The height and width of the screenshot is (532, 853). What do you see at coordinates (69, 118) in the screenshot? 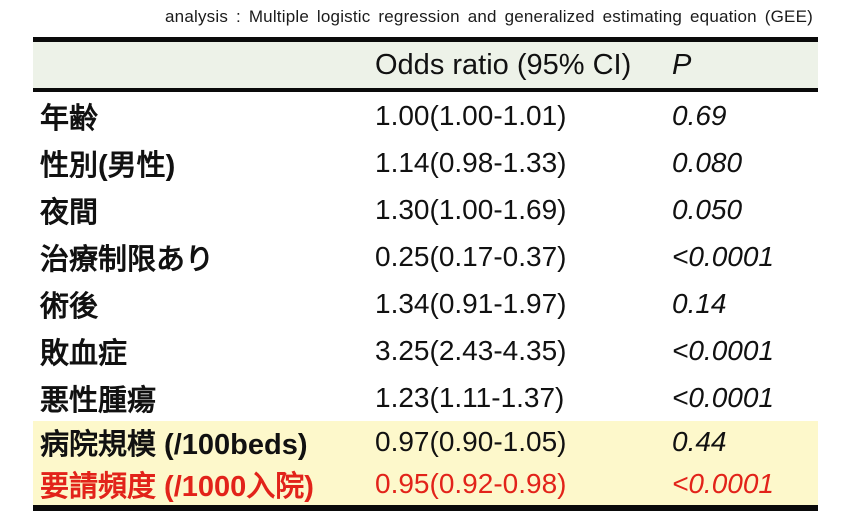
I see `row-label-cell: 年齢` at bounding box center [69, 118].